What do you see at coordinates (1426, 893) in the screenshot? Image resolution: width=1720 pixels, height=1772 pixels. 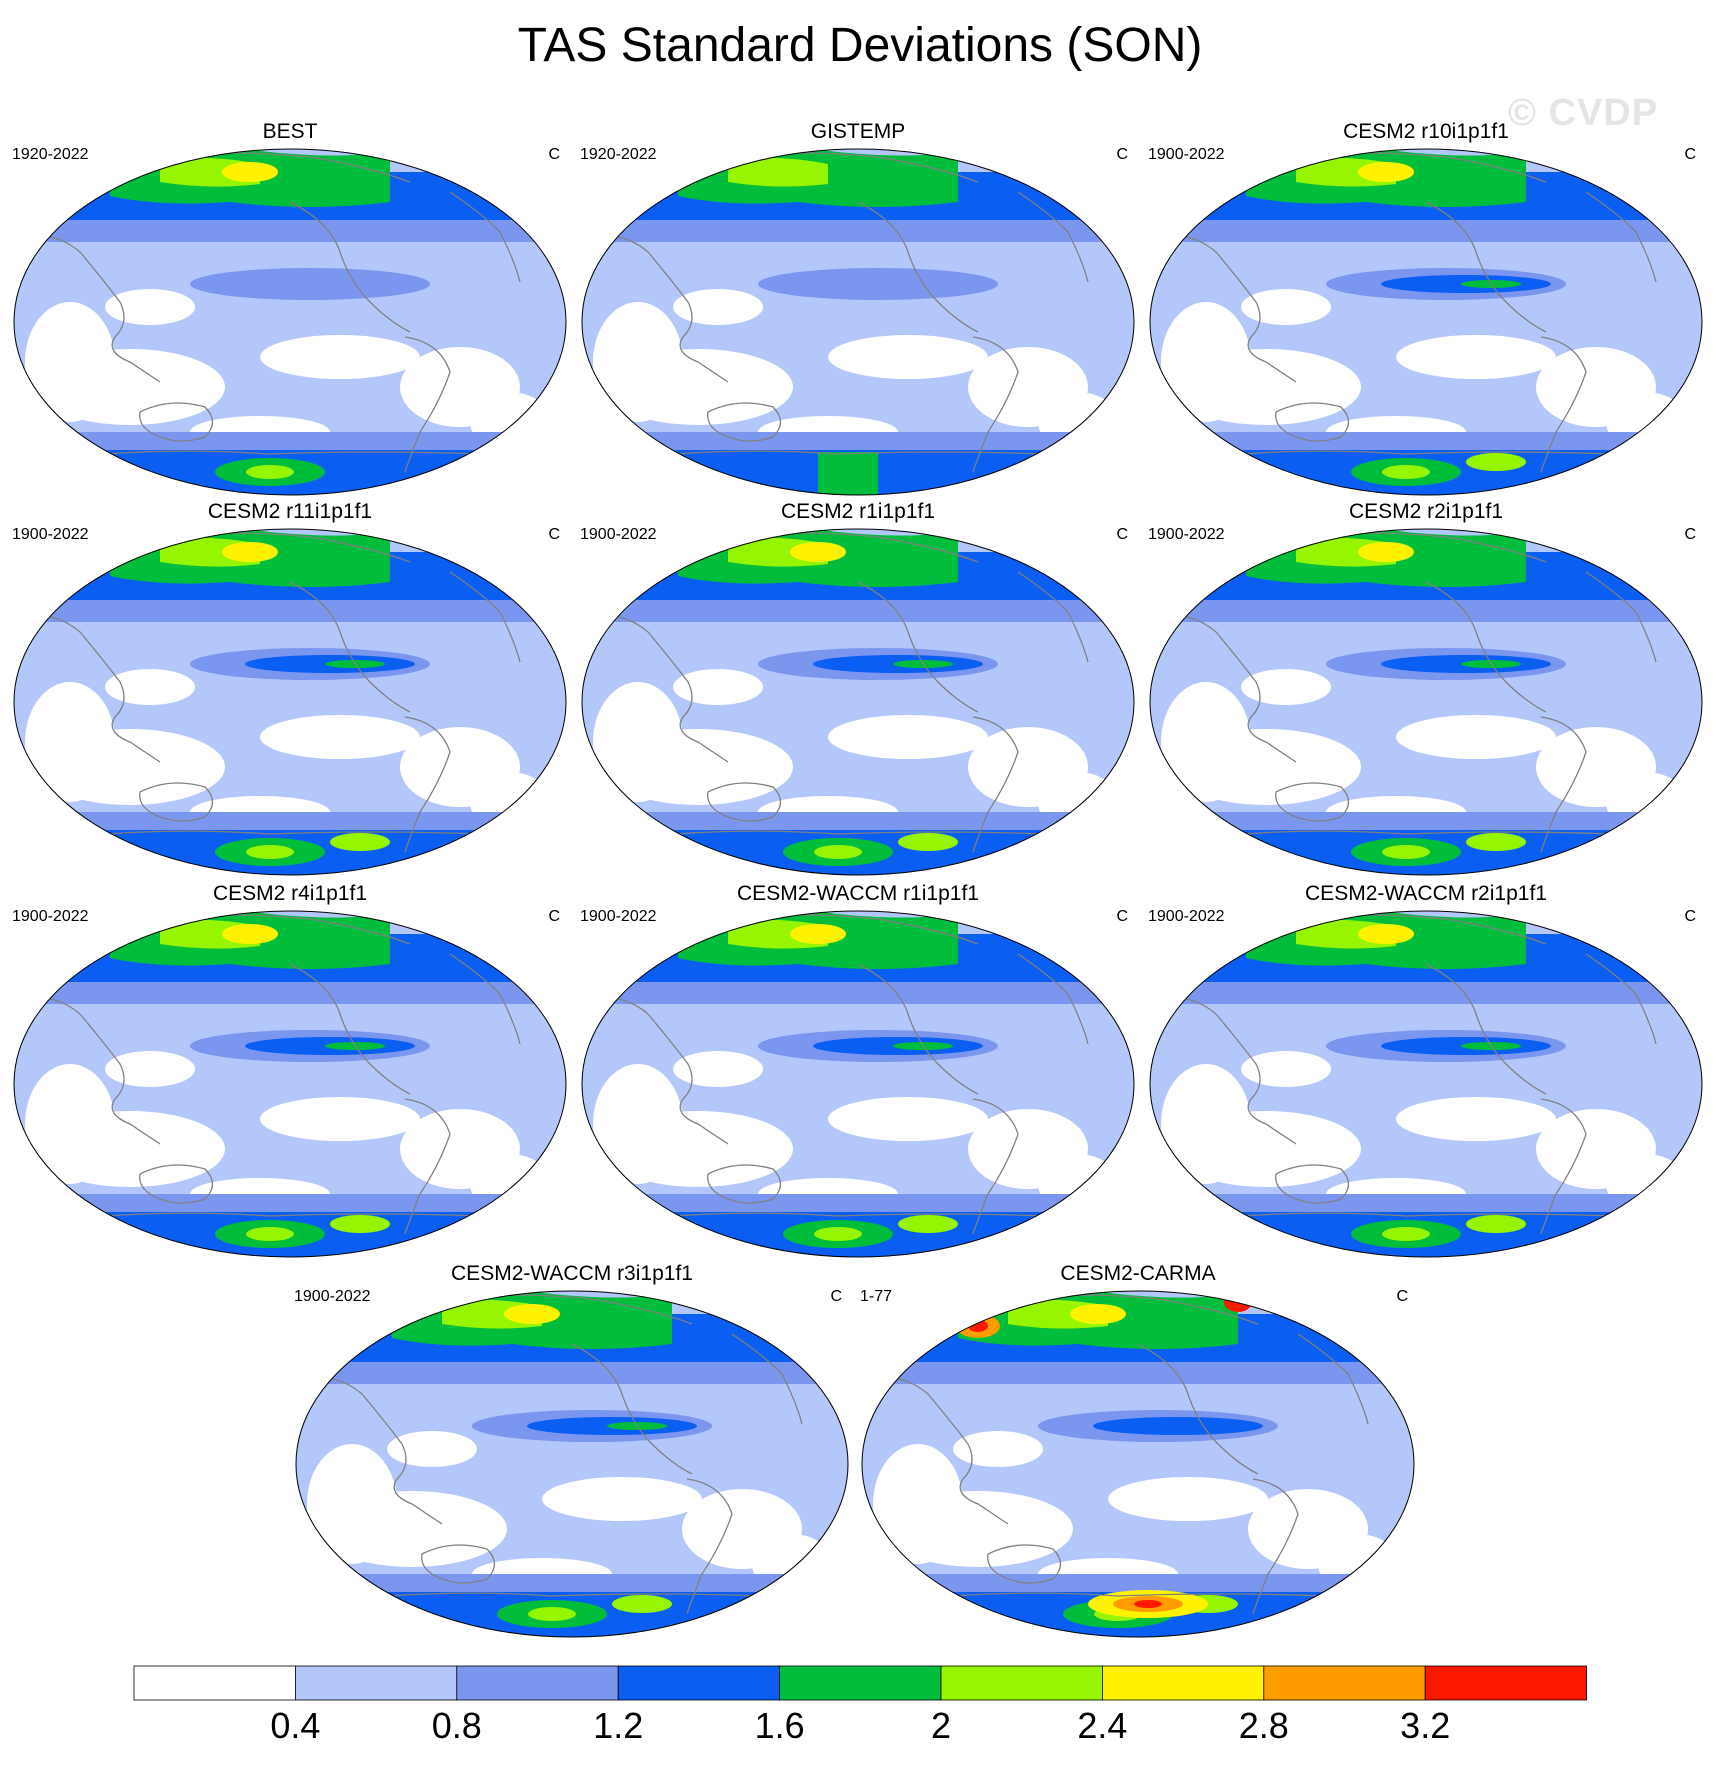 I see `panel-title: CESM2-WACCM r2i1p1f1` at bounding box center [1426, 893].